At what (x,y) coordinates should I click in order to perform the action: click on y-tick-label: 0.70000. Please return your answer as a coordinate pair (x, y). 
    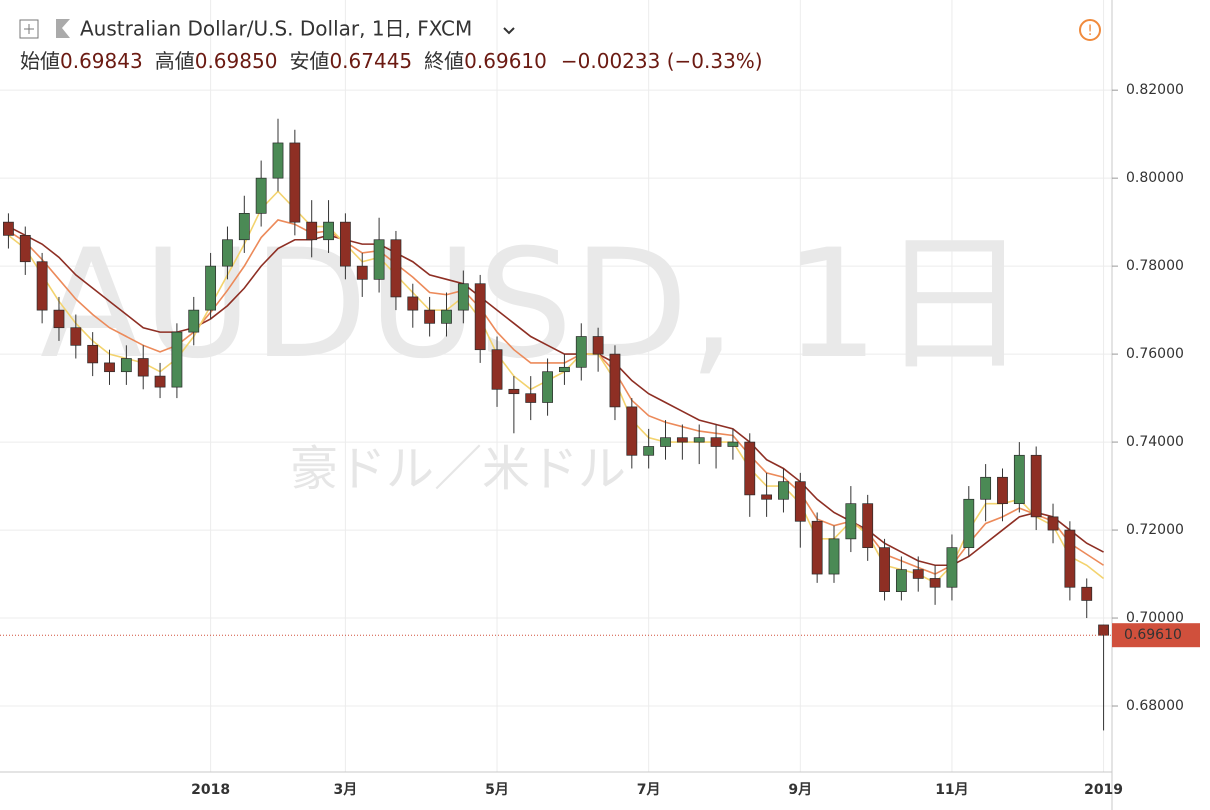
    Looking at the image, I should click on (1155, 618).